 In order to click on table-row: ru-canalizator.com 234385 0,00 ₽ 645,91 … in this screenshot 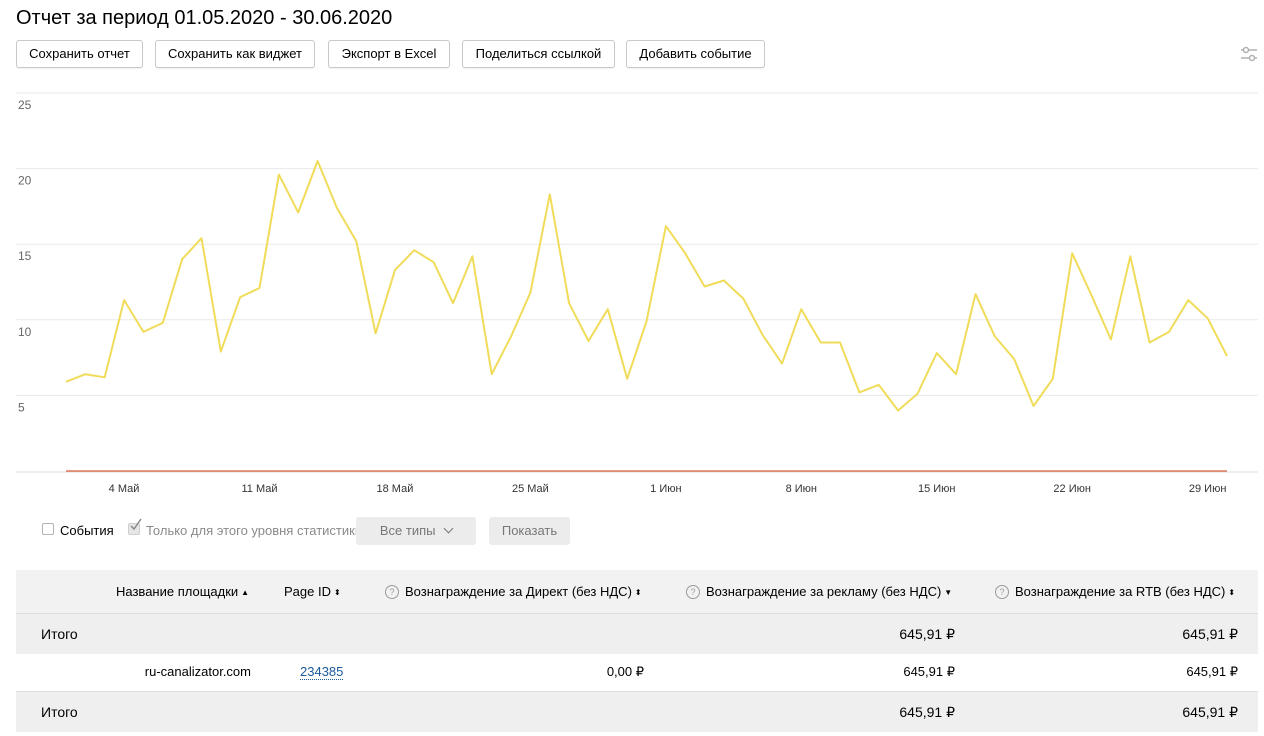, I will do `click(637, 672)`.